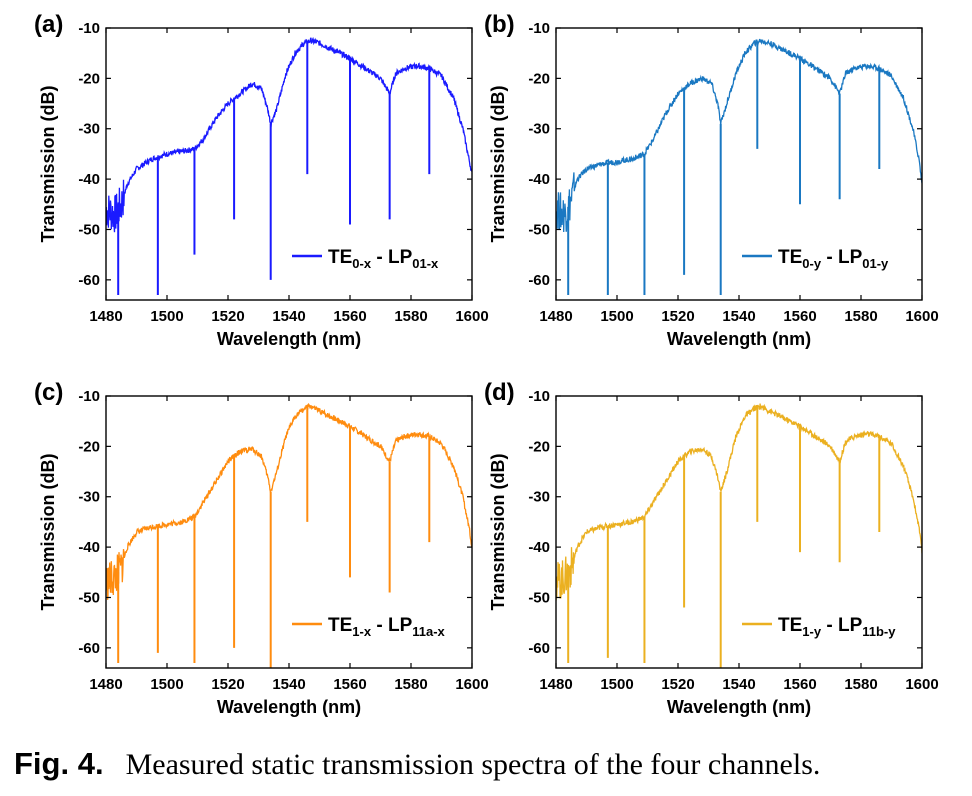 The width and height of the screenshot is (972, 796). Describe the element at coordinates (48, 392) in the screenshot. I see `panel-letter: (c)` at that location.